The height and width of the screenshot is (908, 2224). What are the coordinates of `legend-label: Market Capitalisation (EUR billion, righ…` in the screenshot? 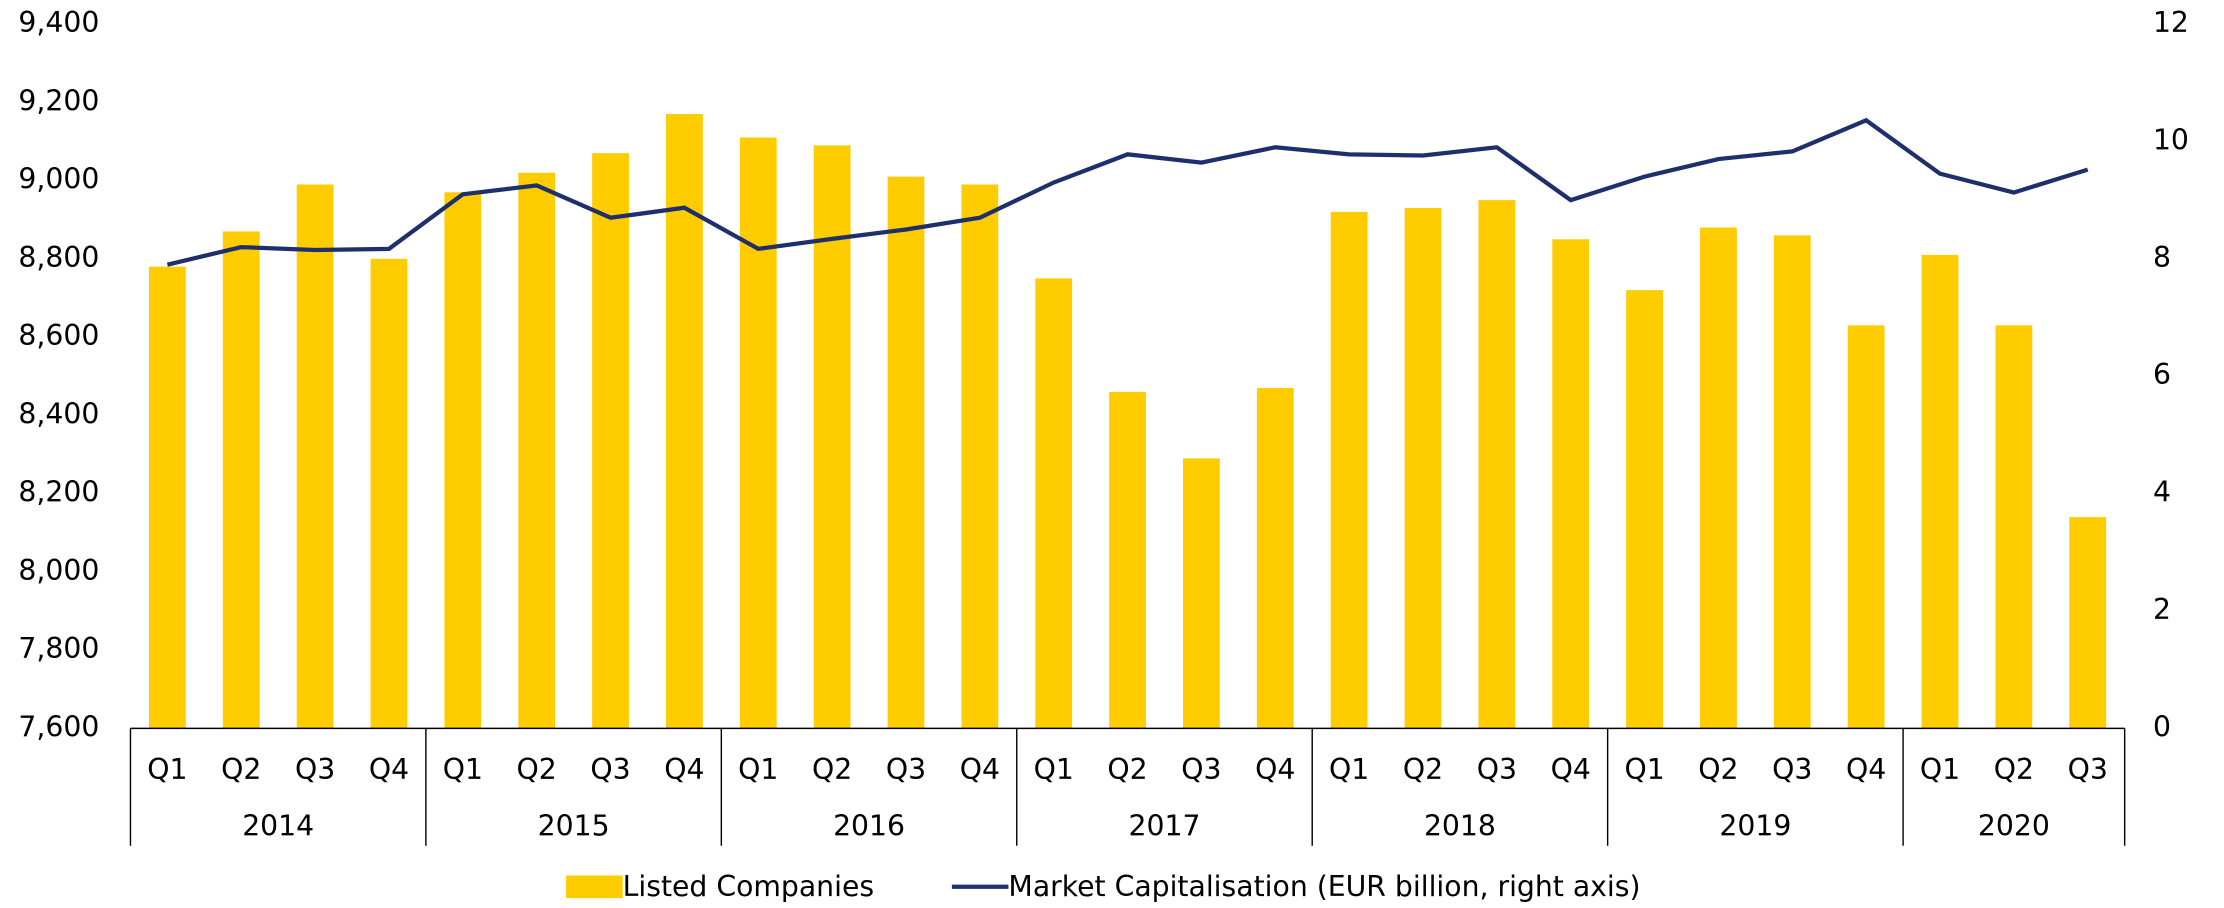 It's located at (1324, 886).